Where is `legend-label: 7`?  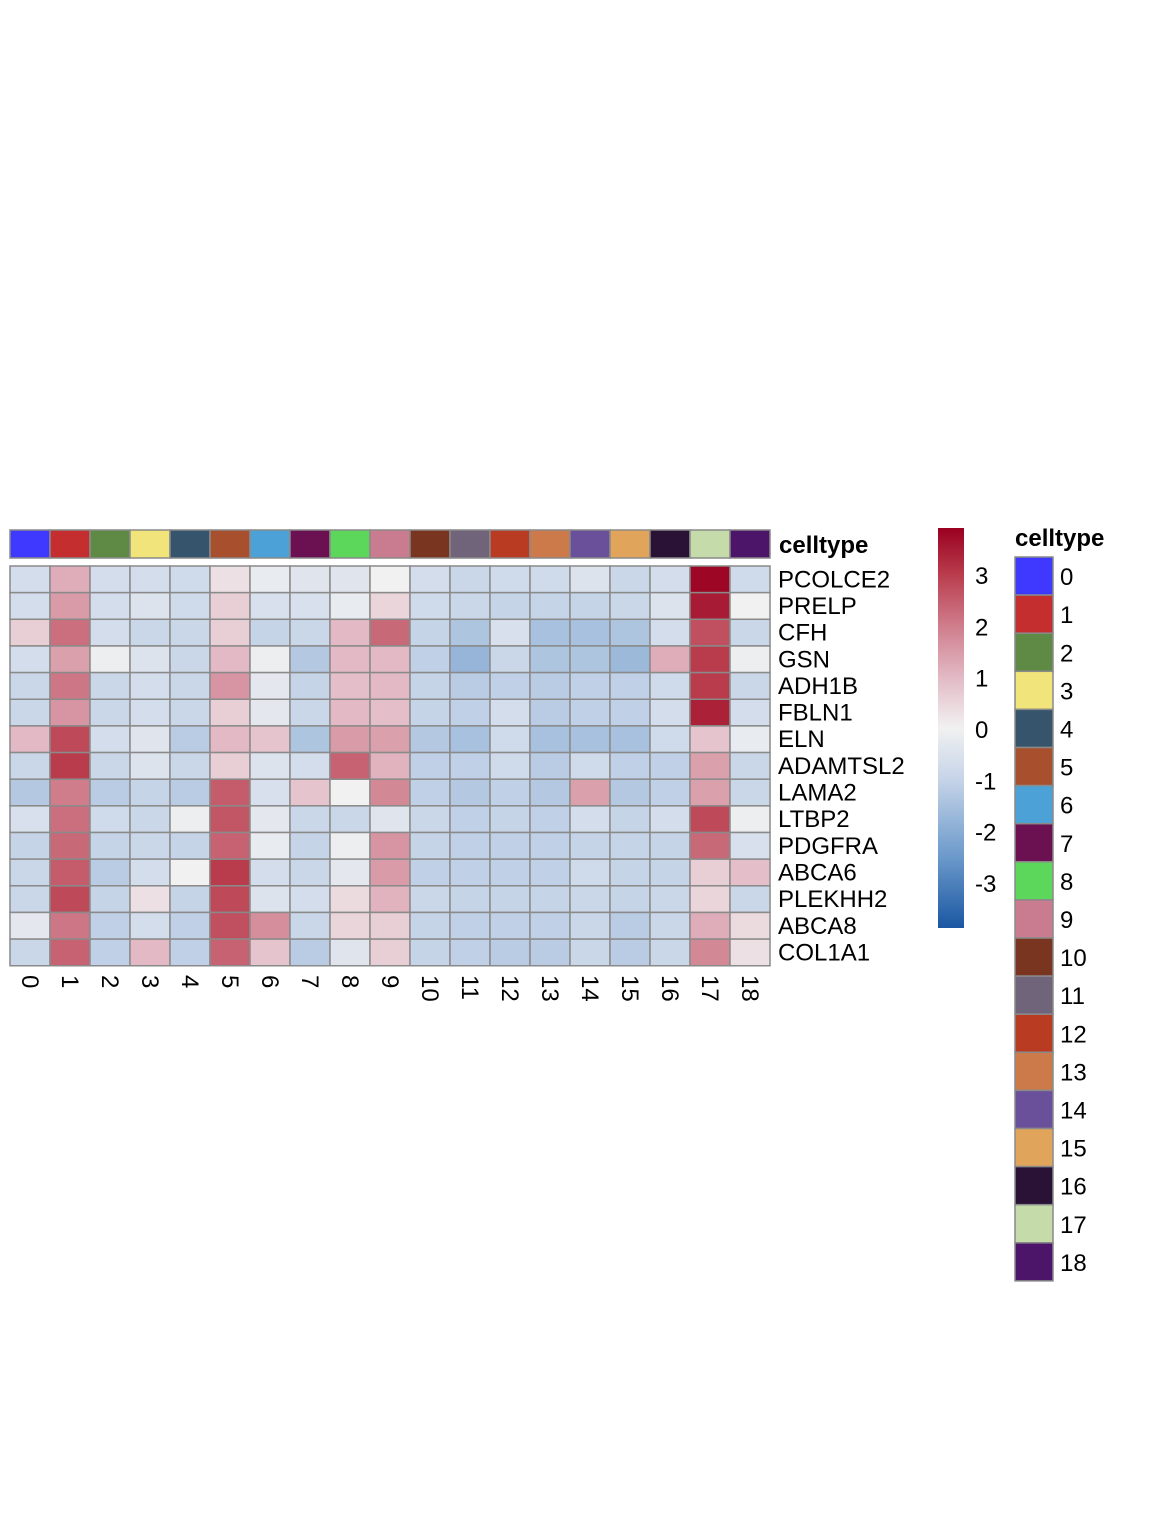 legend-label: 7 is located at coordinates (1066, 844).